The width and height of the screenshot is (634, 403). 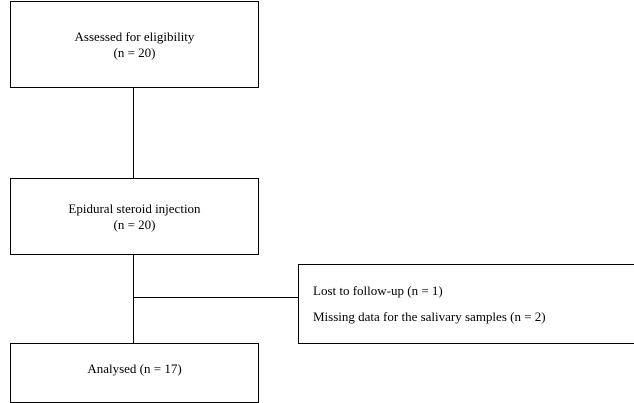 I want to click on analysed-box: Analysed (n = 17), so click(x=134, y=373).